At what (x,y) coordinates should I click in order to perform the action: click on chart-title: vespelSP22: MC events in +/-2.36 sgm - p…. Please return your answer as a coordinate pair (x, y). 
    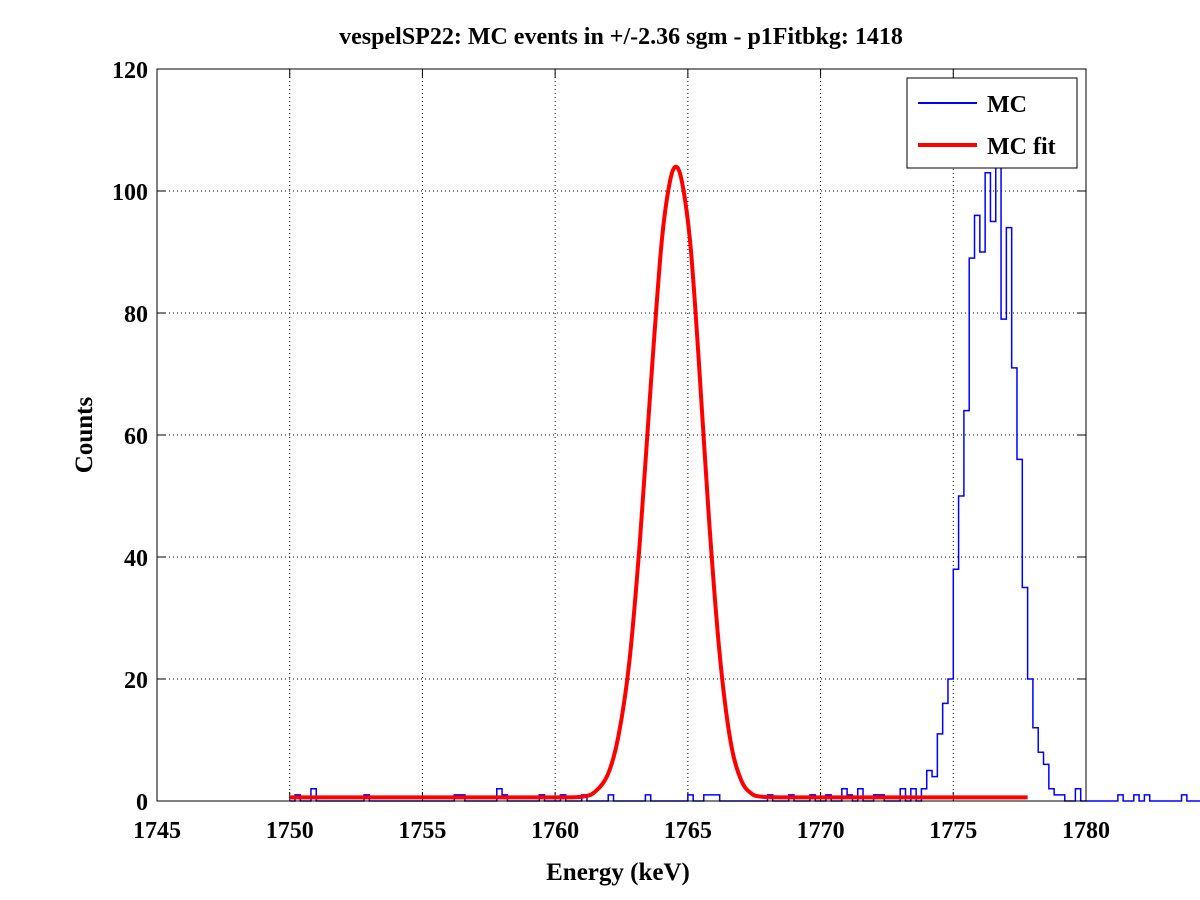
    Looking at the image, I should click on (621, 37).